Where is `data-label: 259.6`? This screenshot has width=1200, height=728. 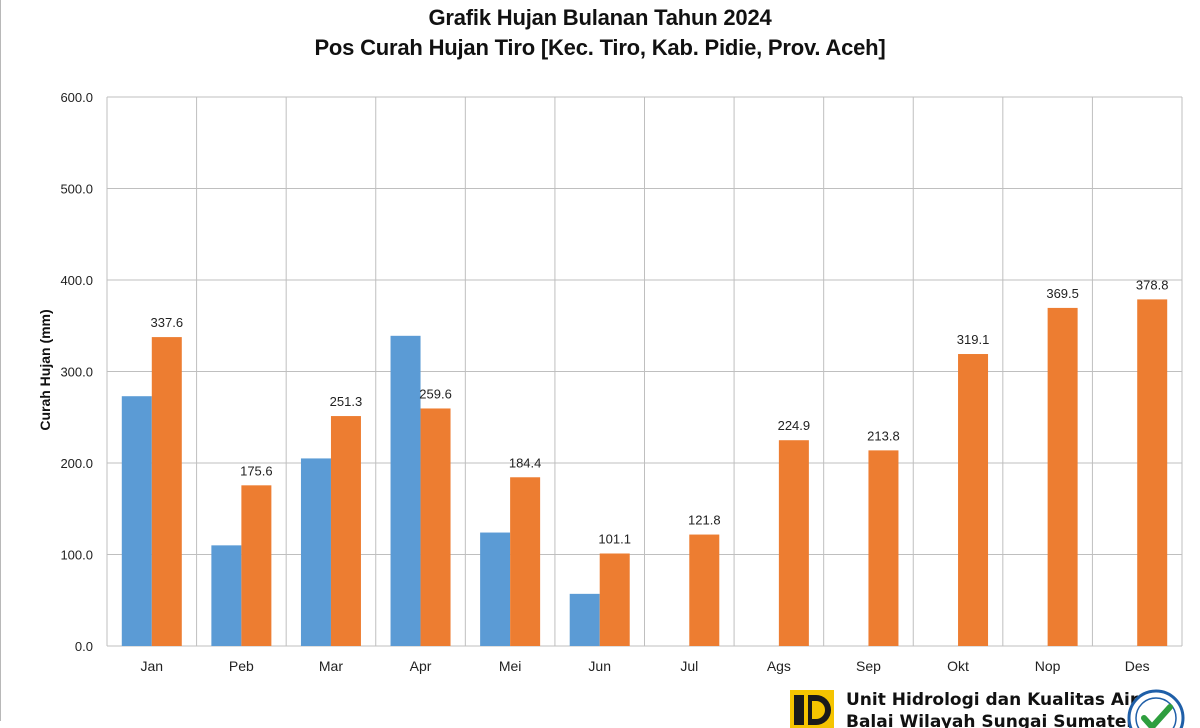
data-label: 259.6 is located at coordinates (435, 393).